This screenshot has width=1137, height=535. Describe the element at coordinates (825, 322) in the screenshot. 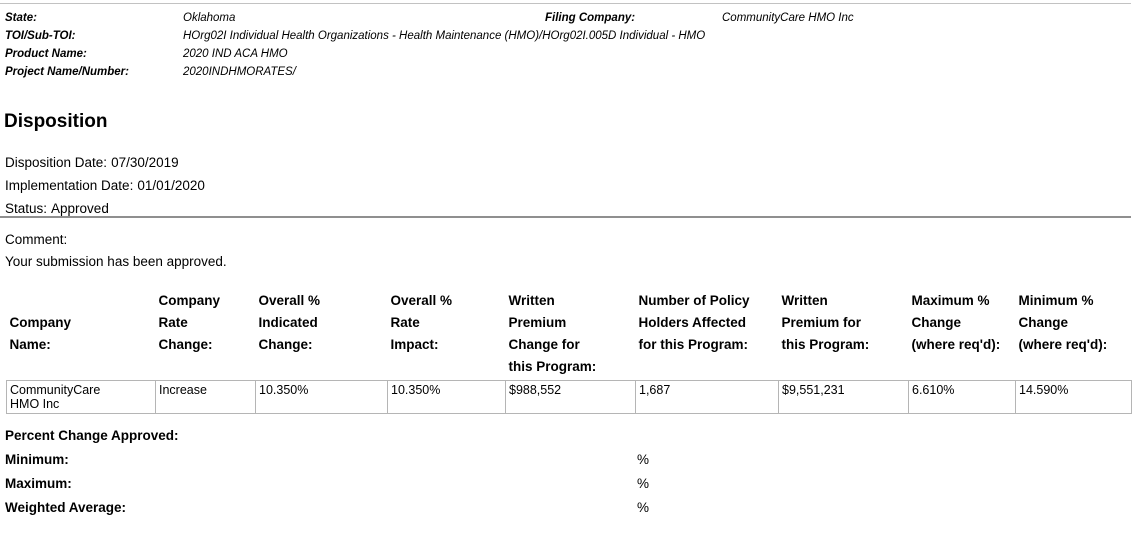

I see `col-header-written-premium: Written Premium for this Program:` at that location.